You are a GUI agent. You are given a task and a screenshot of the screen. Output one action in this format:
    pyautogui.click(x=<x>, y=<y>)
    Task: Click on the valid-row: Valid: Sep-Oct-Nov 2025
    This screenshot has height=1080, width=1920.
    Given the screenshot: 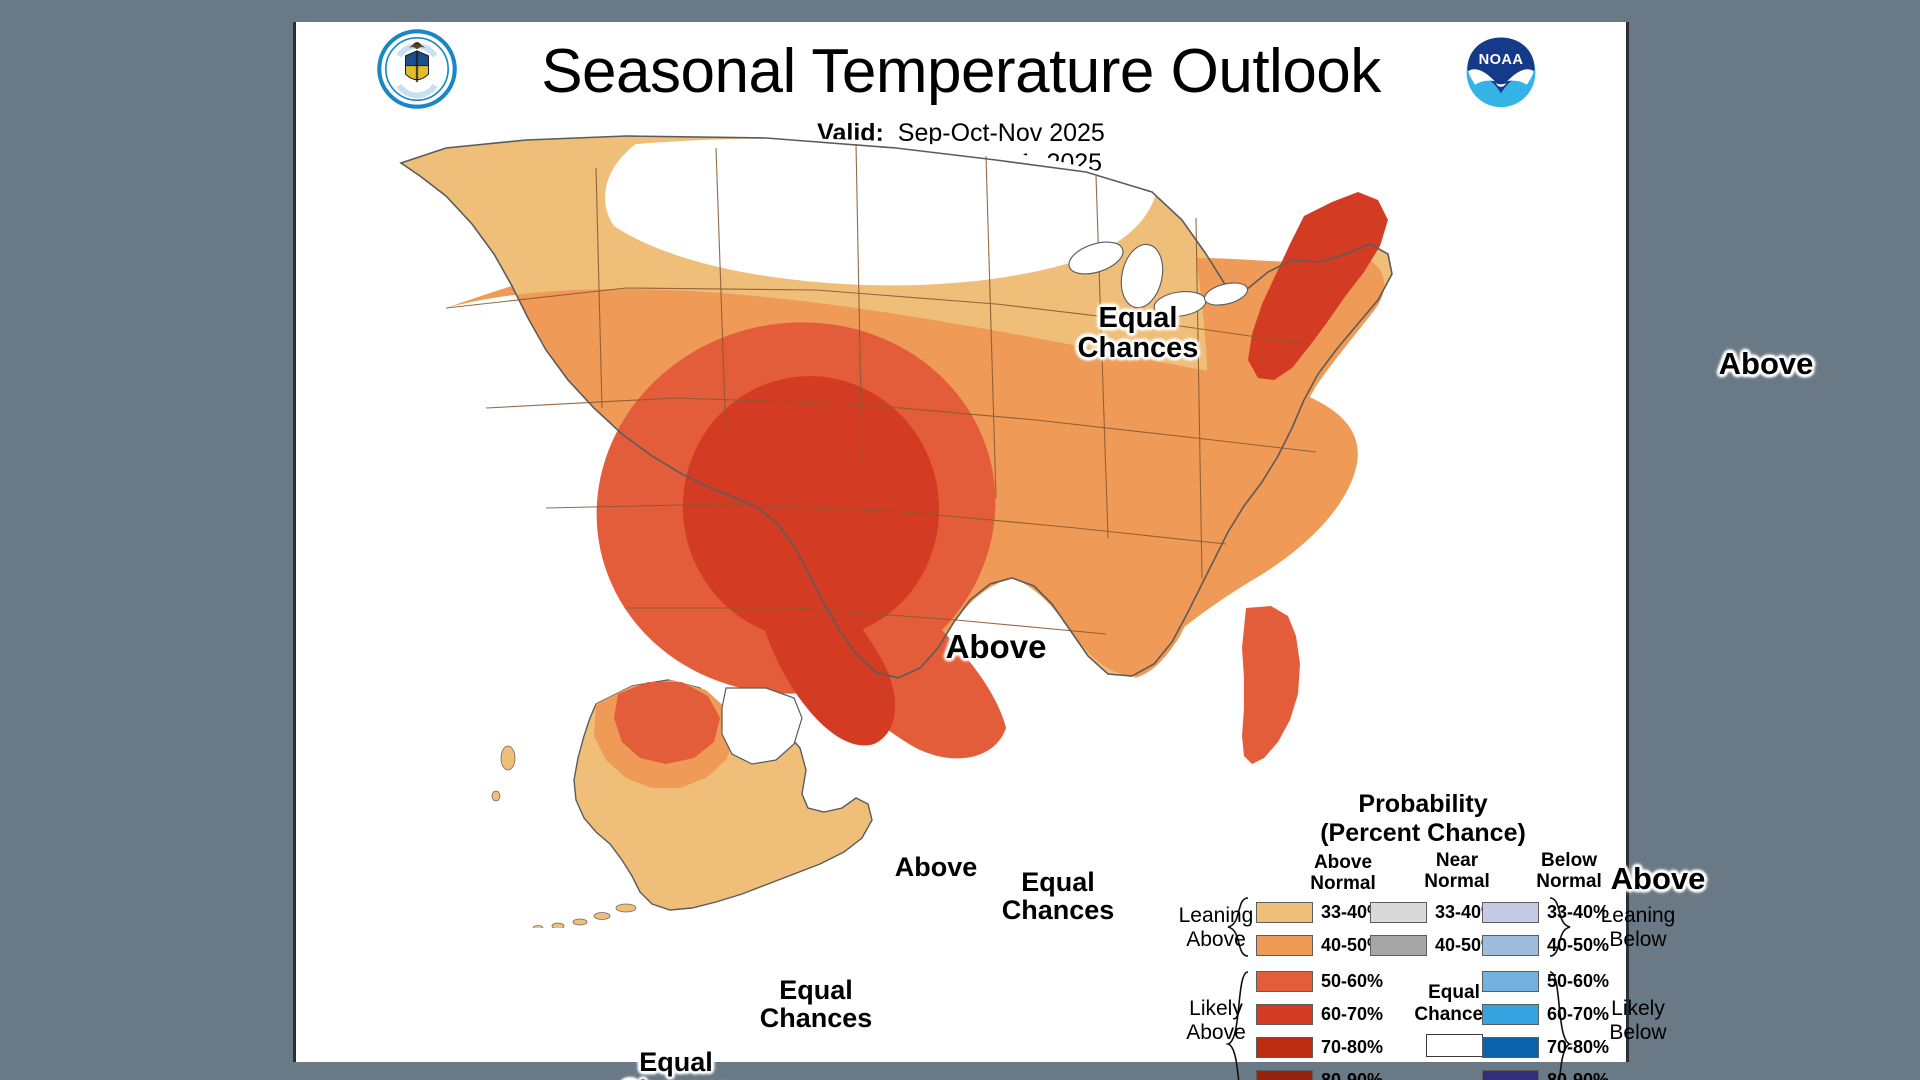 What is the action you would take?
    pyautogui.click(x=961, y=133)
    